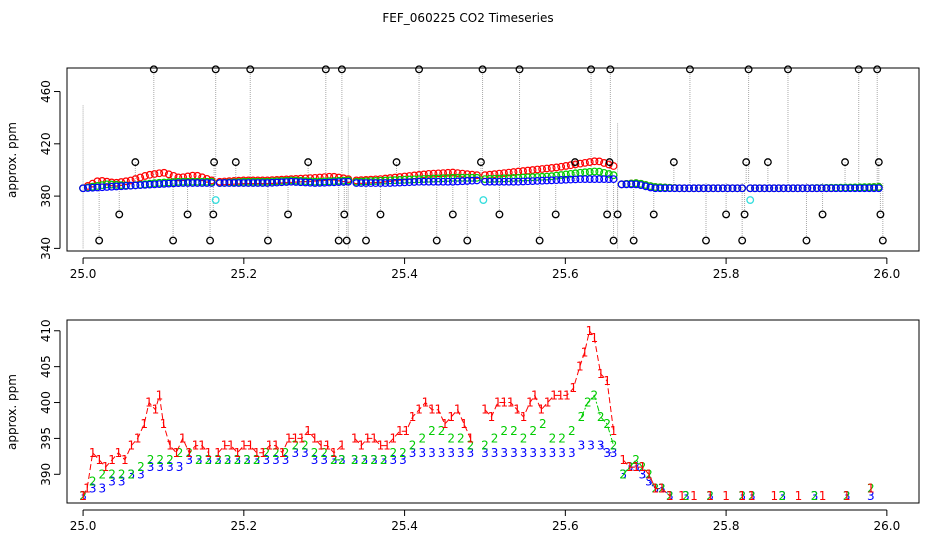 This screenshot has width=936, height=540. I want to click on top-y-tick-label: 420, so click(46, 143).